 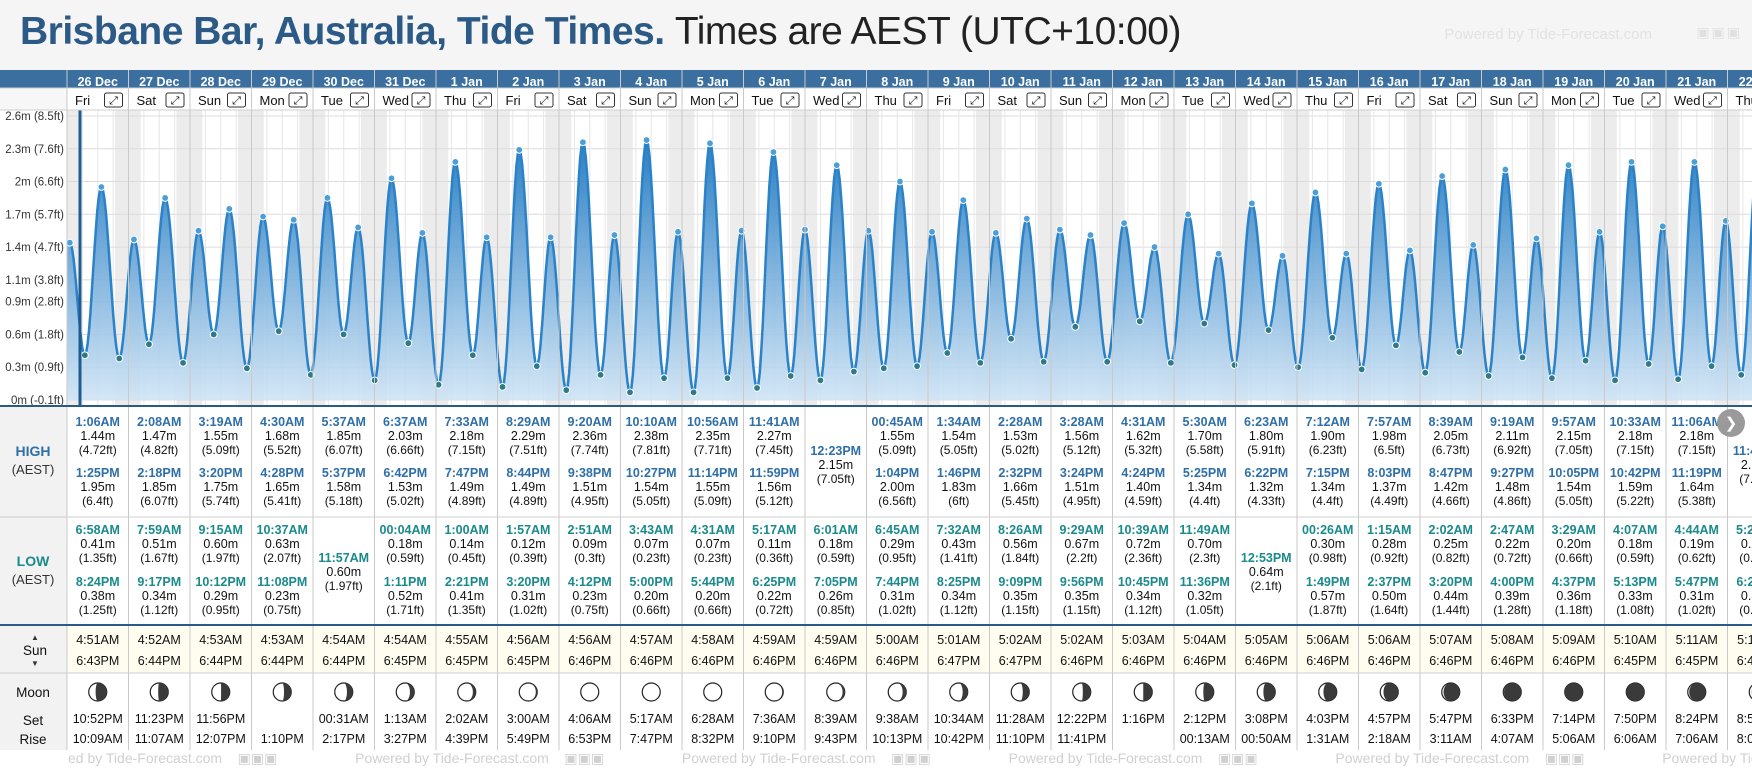 I want to click on moon-shadow, so click(x=1208, y=692).